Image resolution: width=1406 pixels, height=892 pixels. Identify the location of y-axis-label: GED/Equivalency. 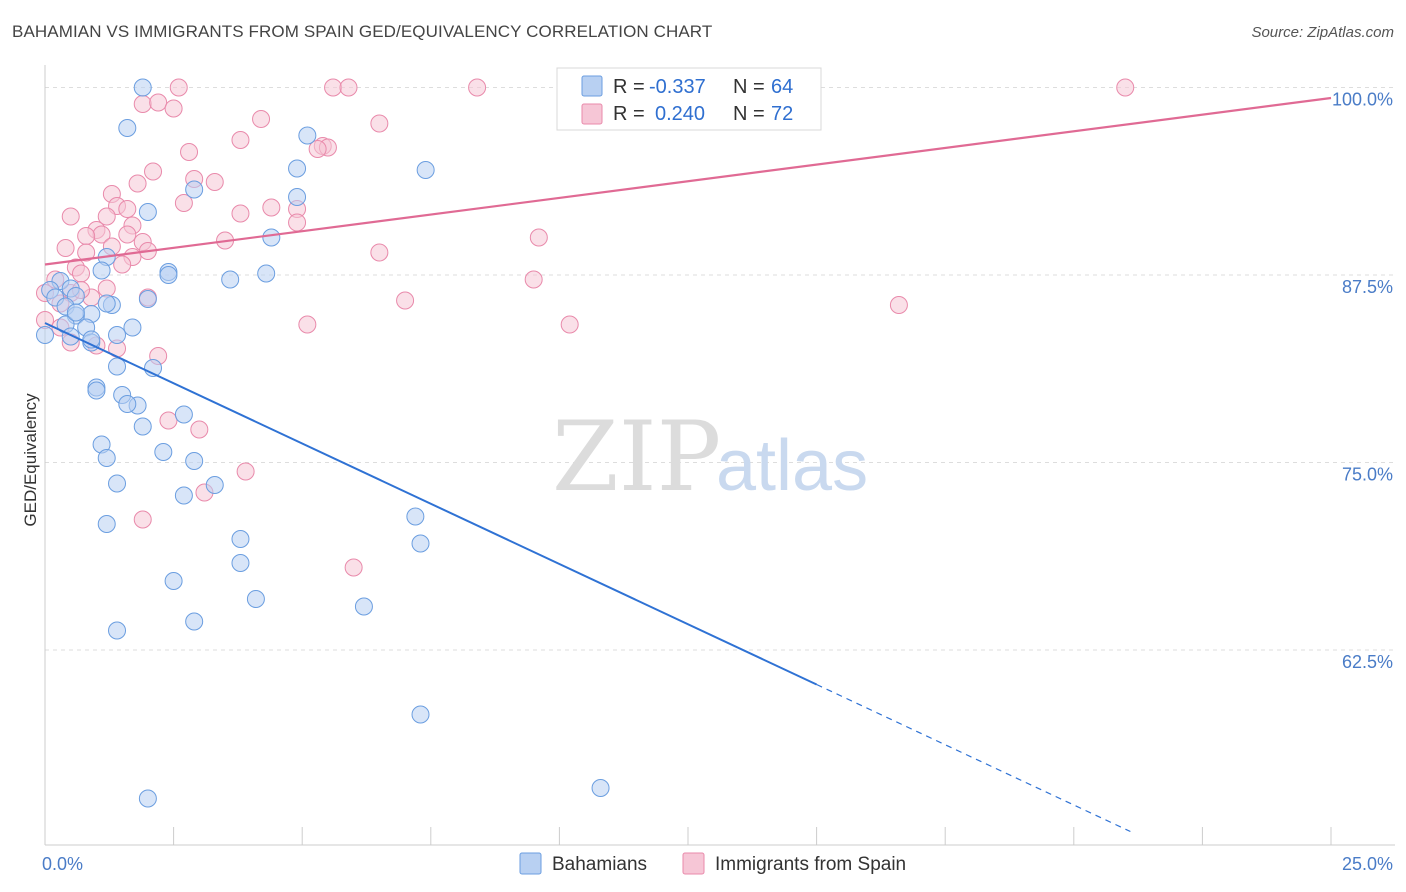
(30, 460).